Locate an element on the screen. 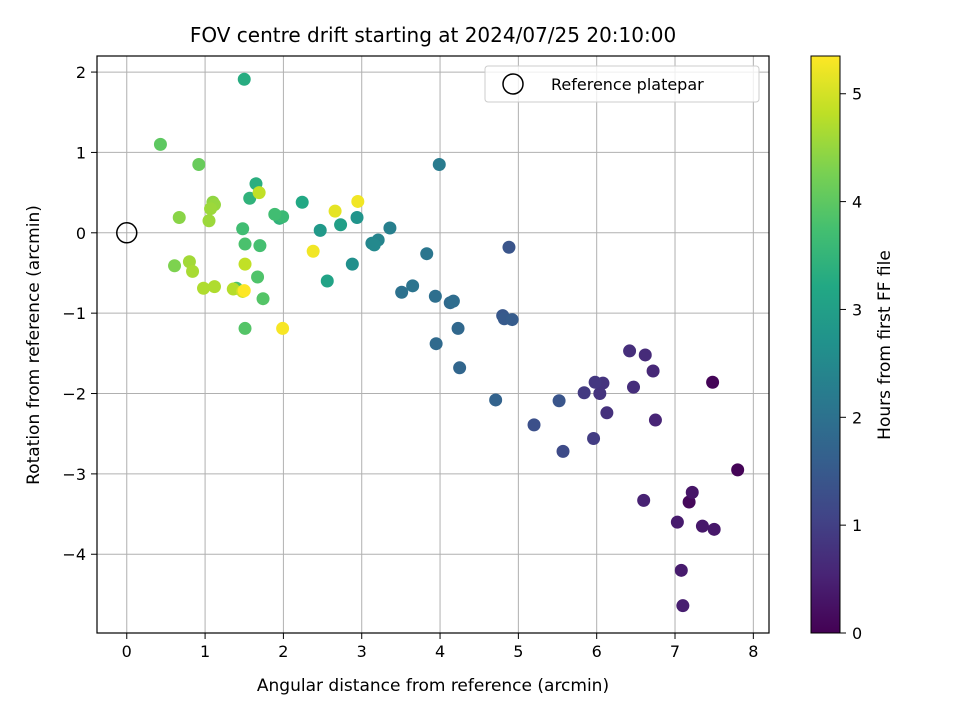 The height and width of the screenshot is (720, 960). y-axis-label: Rotation from reference (arcmin) is located at coordinates (34, 345).